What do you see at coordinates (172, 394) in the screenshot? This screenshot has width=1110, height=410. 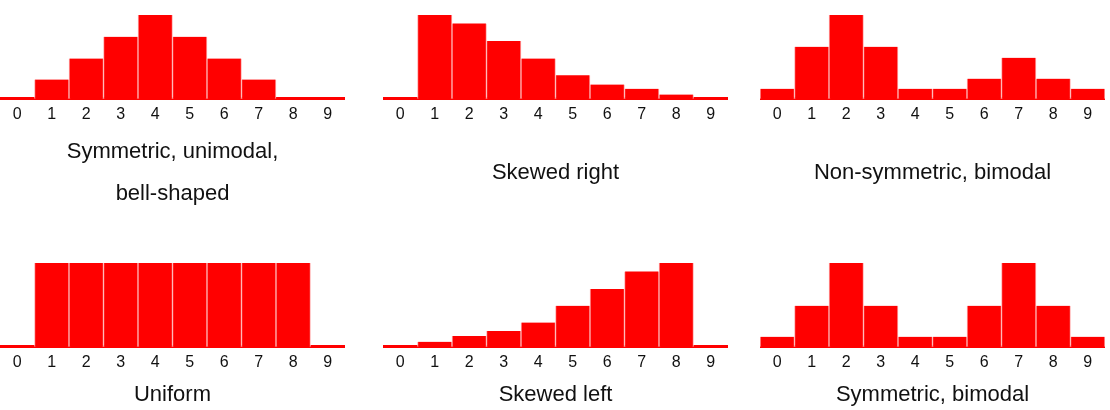 I see `x-axis-title: Uniform` at bounding box center [172, 394].